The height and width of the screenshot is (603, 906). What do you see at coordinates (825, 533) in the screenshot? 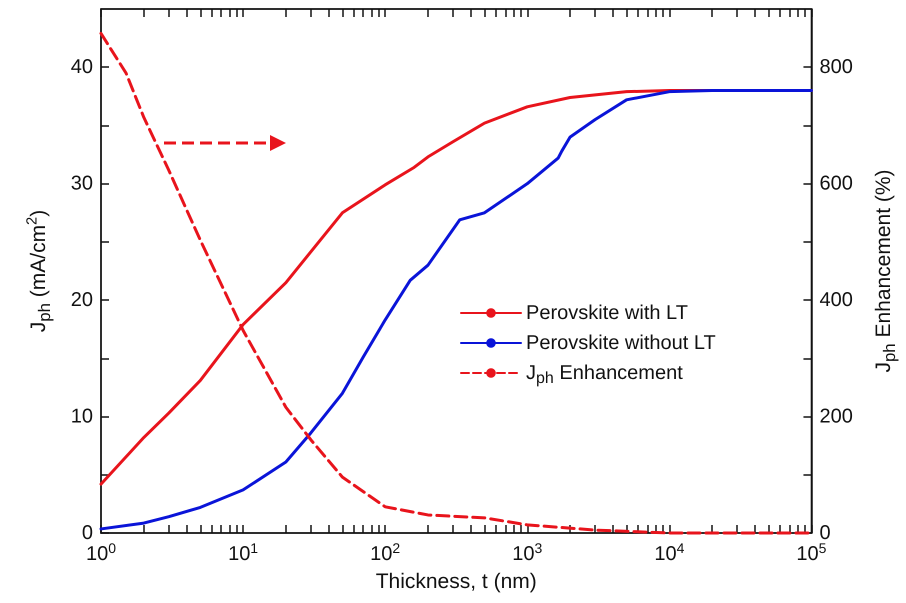
I see `y2-tick-label: 0` at bounding box center [825, 533].